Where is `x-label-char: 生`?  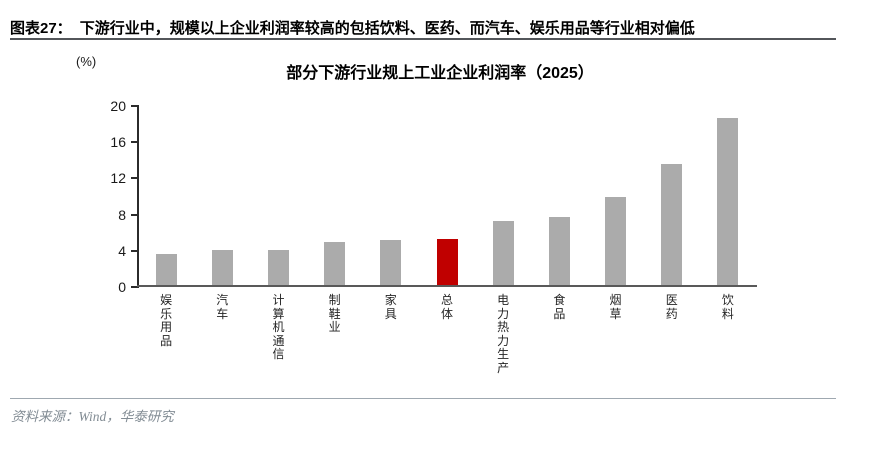 x-label-char: 生 is located at coordinates (503, 354).